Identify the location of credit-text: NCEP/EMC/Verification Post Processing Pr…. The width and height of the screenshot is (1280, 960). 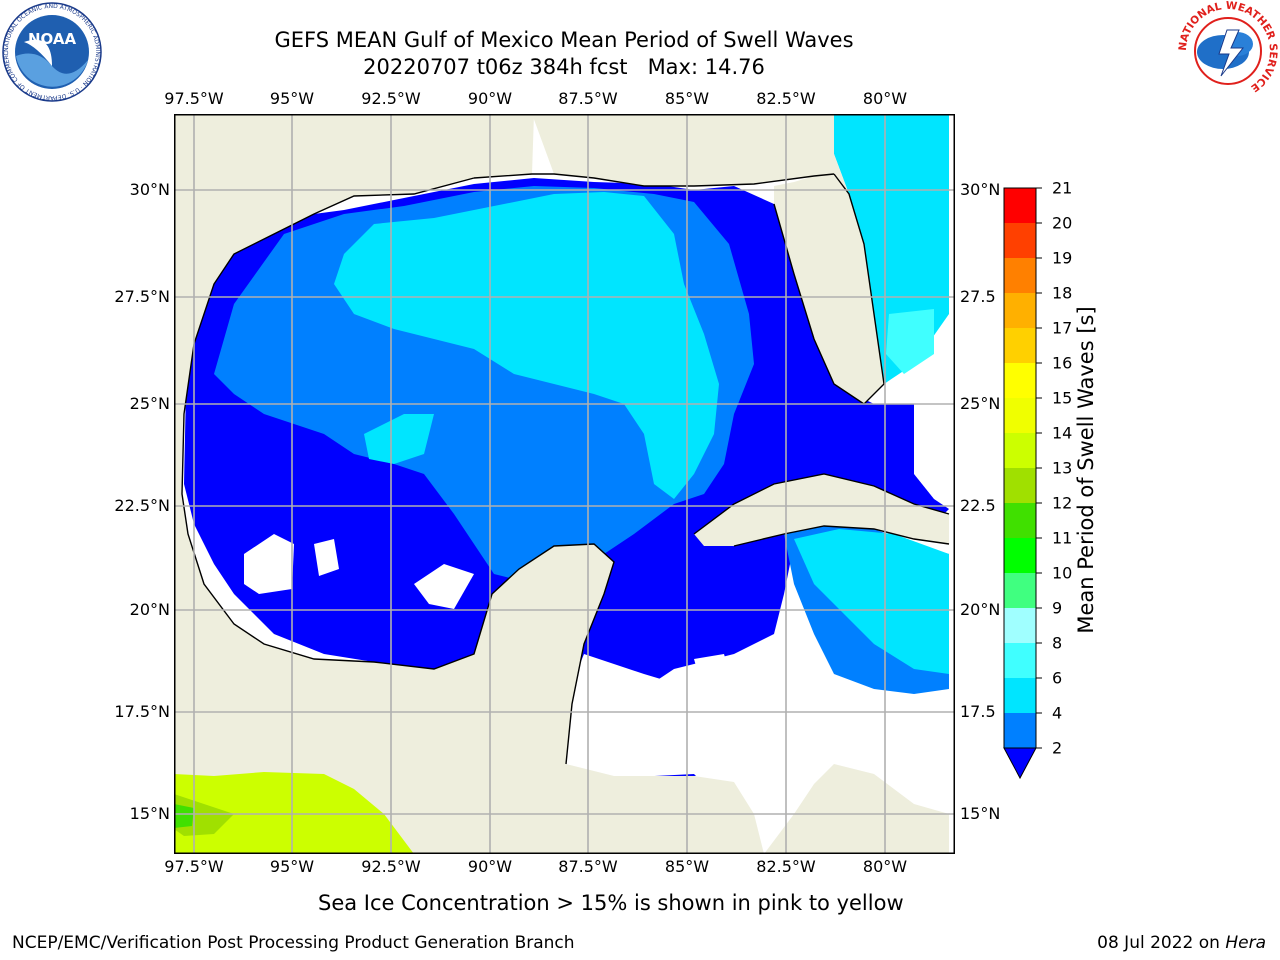
(293, 943).